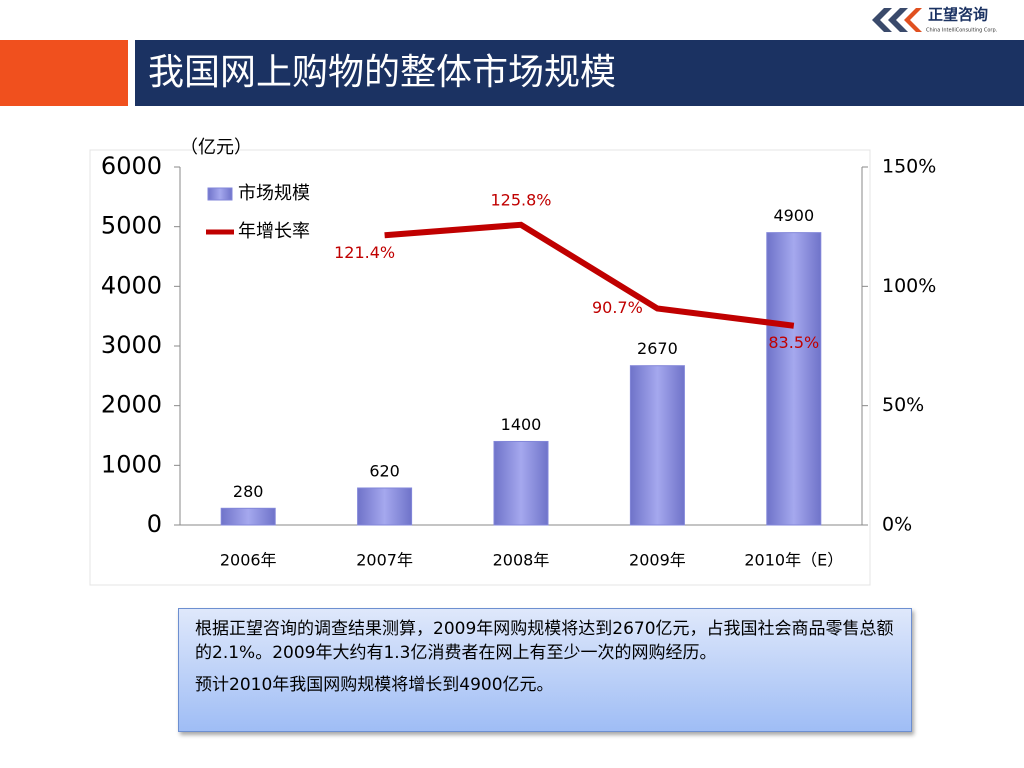 Image resolution: width=1024 pixels, height=768 pixels. I want to click on y-axis-title: （亿元）, so click(216, 147).